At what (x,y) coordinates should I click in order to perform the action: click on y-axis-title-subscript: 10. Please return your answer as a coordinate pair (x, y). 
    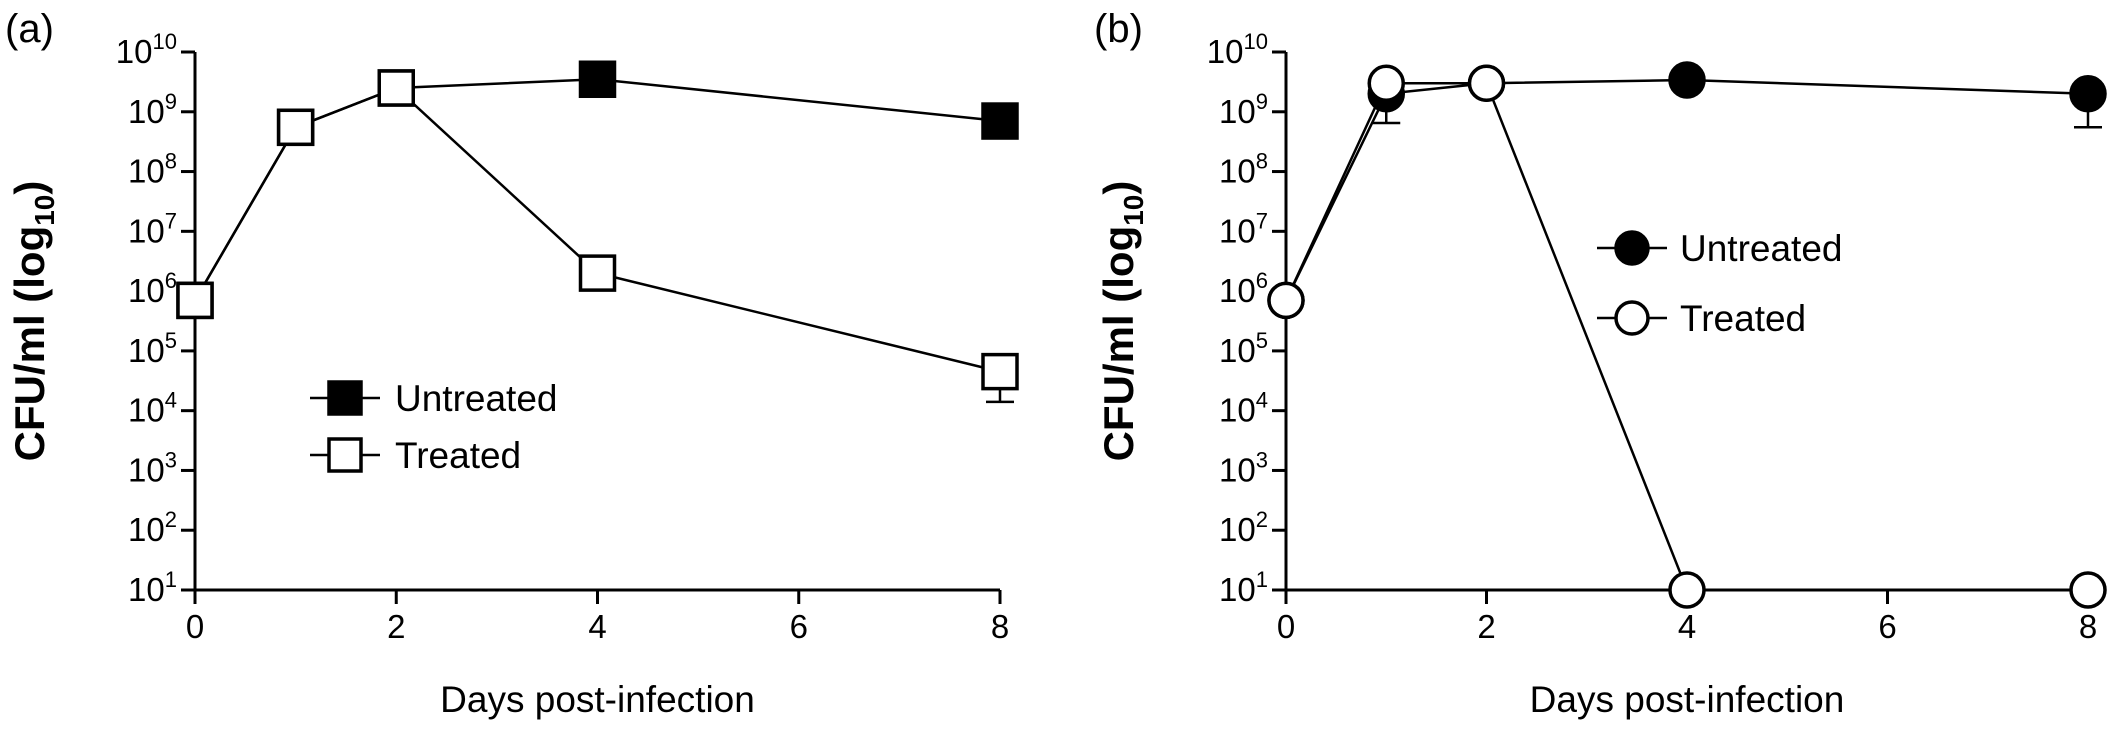
    Looking at the image, I should click on (1133, 210).